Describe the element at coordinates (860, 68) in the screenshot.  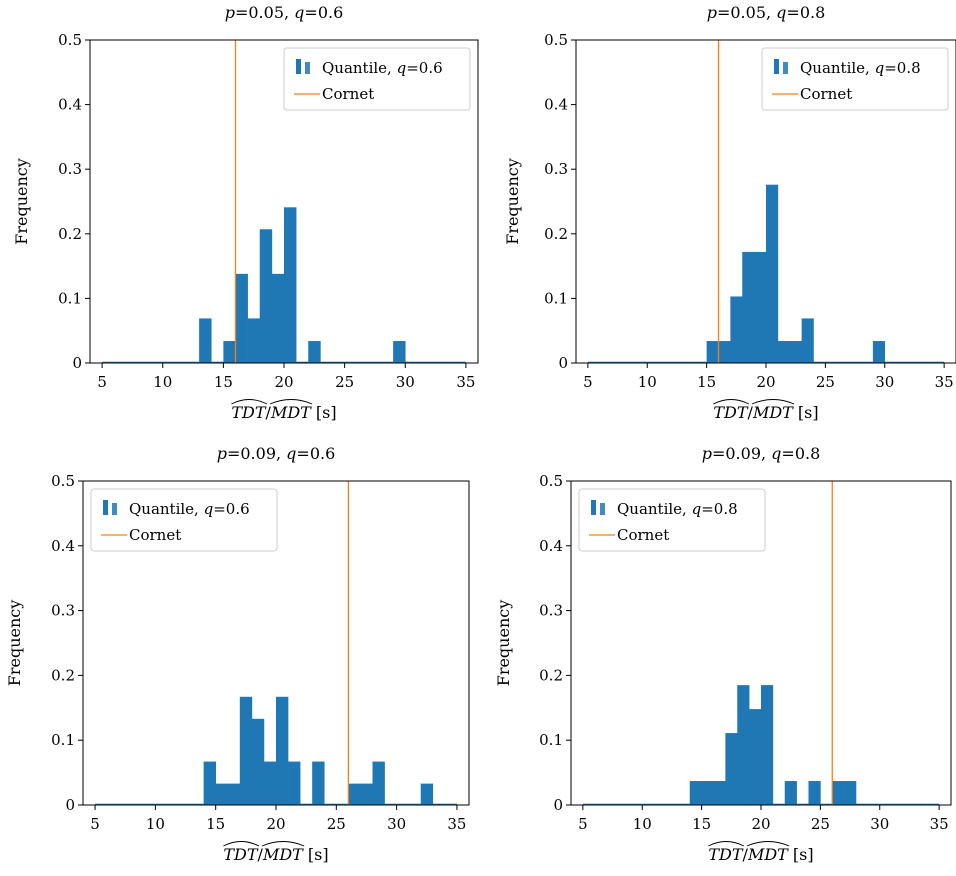
I see `legend-entry-quantile: Quantile, q=0.8` at that location.